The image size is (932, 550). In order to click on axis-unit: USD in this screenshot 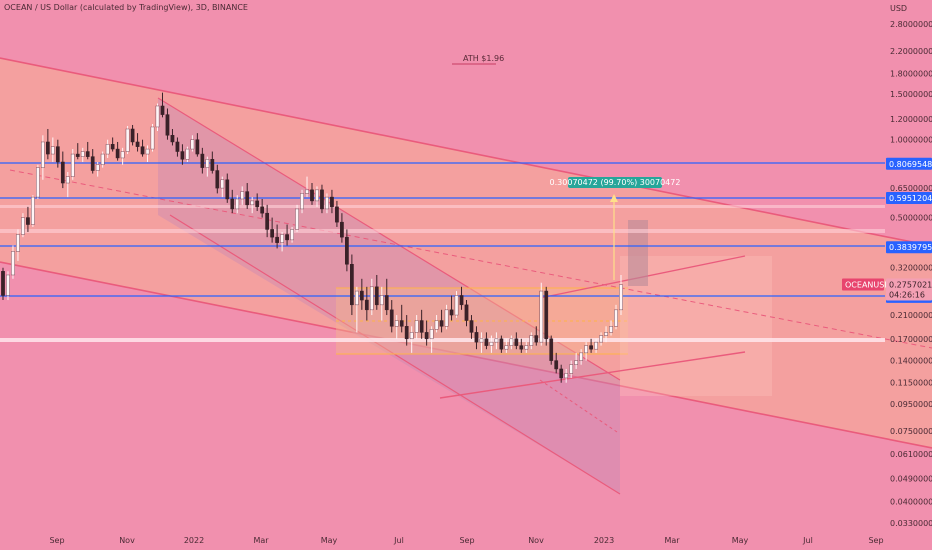, I will do `click(898, 8)`.